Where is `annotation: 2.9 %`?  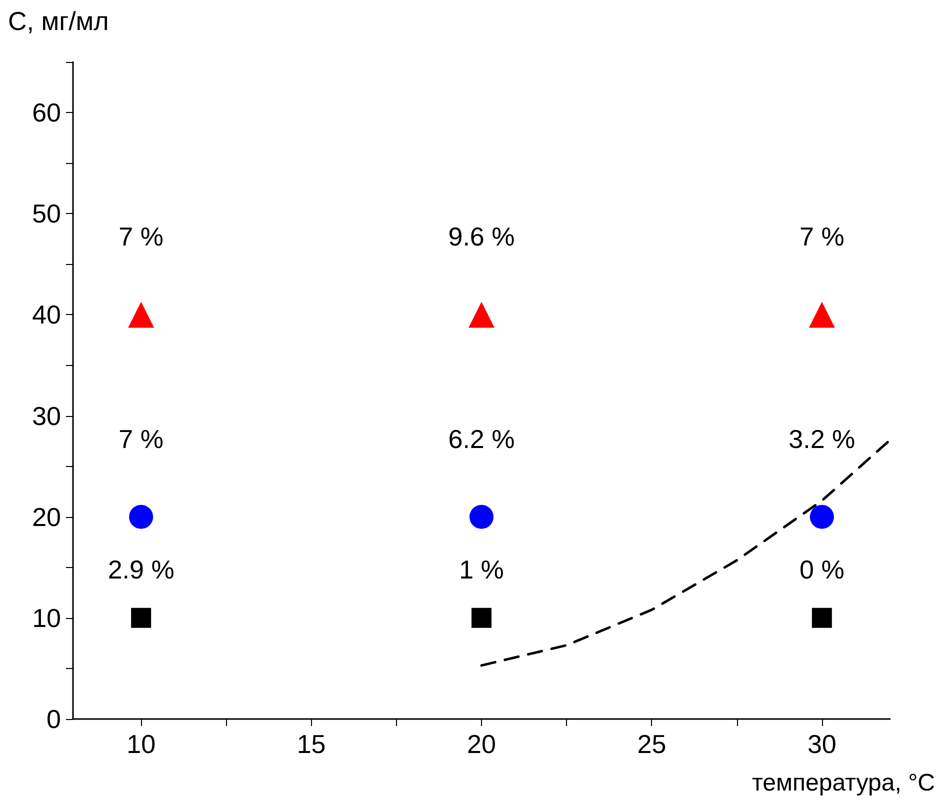 annotation: 2.9 % is located at coordinates (141, 569).